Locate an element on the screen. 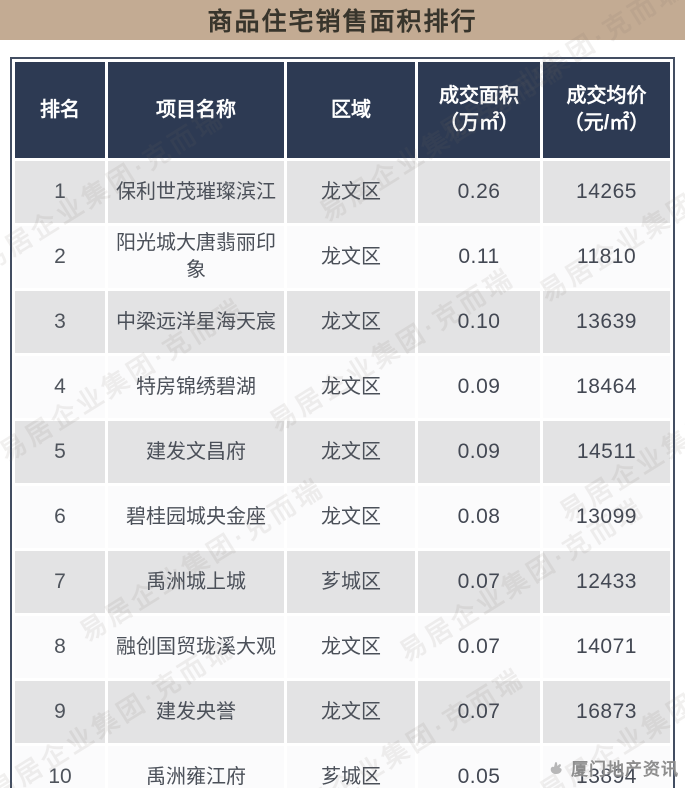 The image size is (685, 788). page-title: 商品住宅销售面积排行 is located at coordinates (342, 22).